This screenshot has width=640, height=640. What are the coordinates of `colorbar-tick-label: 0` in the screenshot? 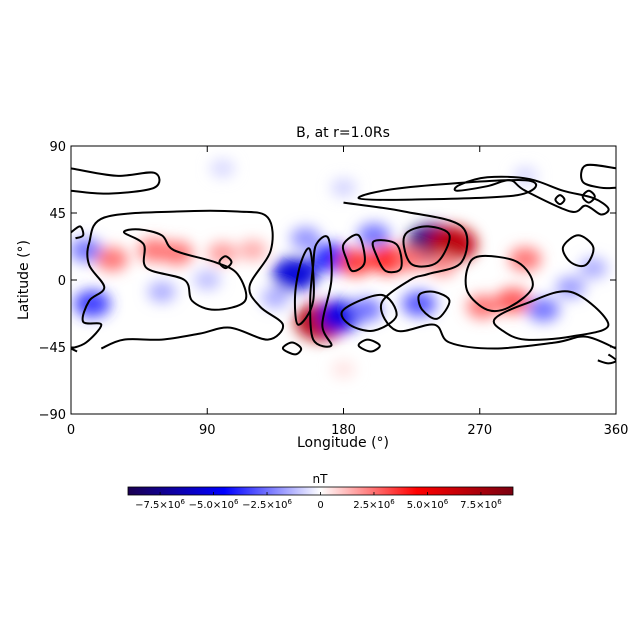 It's located at (320, 505).